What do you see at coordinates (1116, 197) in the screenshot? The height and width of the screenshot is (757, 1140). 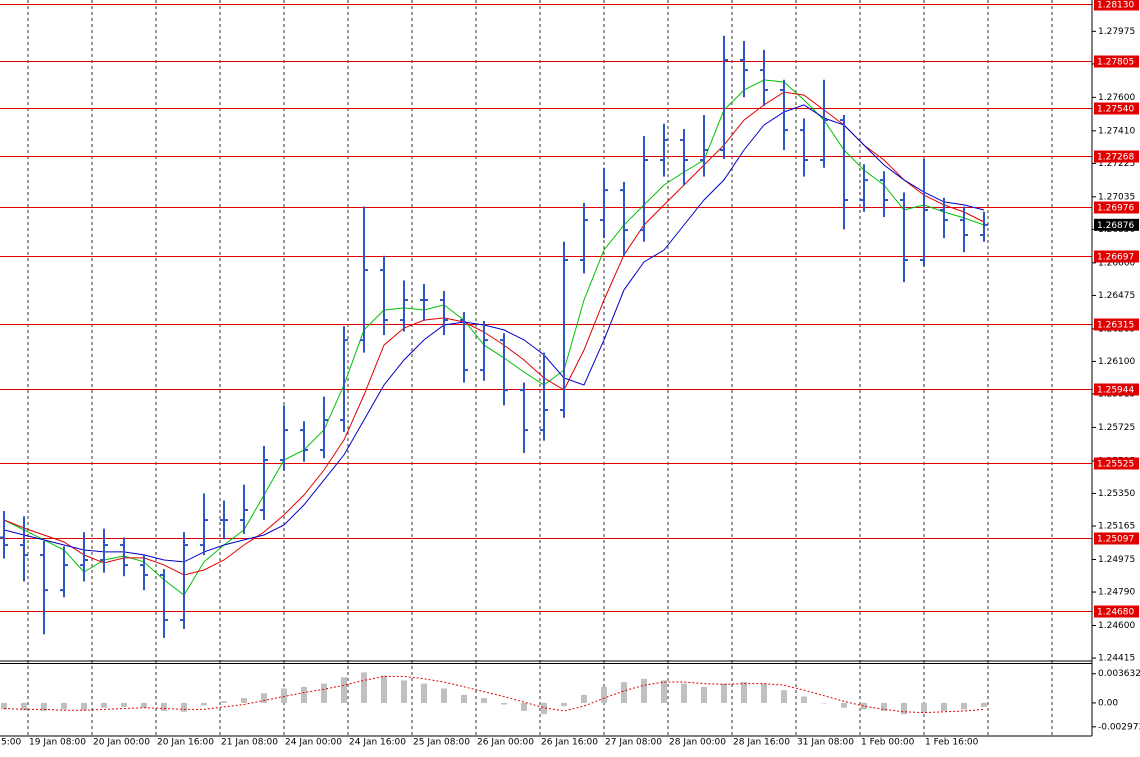 I see `y-tick-label: 1.27035` at bounding box center [1116, 197].